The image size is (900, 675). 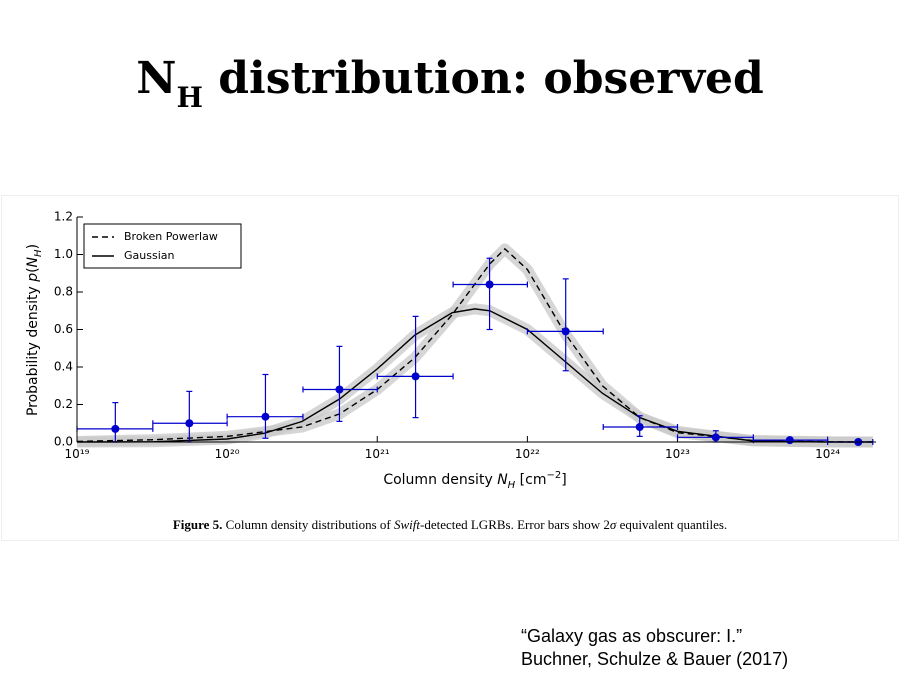 I want to click on caption-part: Column density distributions of, so click(x=308, y=524).